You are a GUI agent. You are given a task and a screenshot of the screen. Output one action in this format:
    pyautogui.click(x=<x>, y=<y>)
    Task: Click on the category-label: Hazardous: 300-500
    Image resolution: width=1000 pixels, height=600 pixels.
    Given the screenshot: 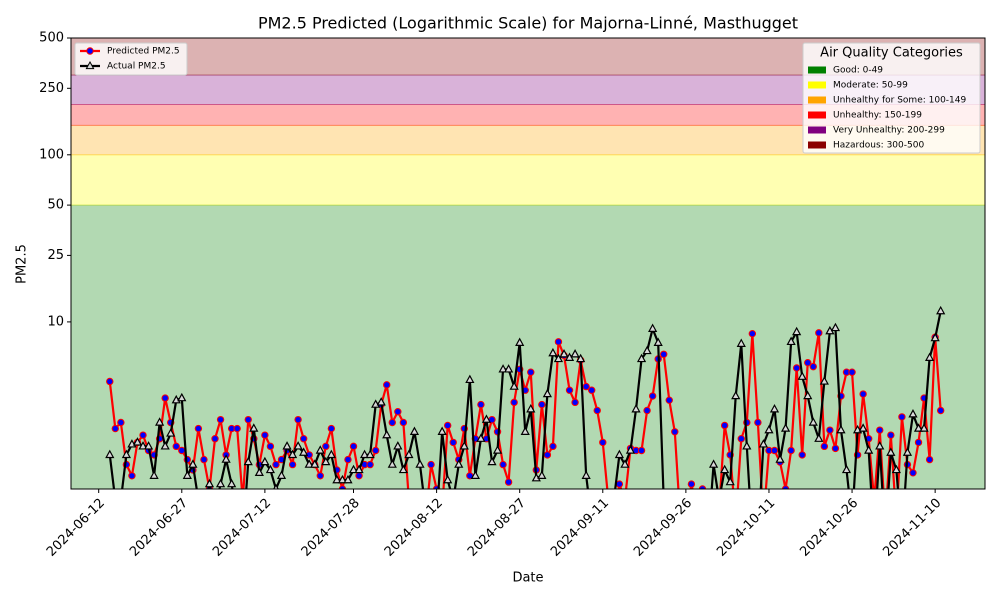 What is the action you would take?
    pyautogui.click(x=878, y=146)
    